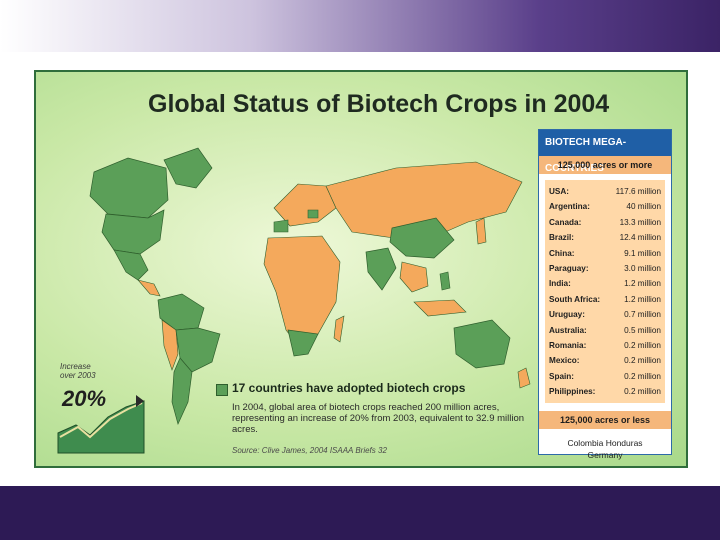  What do you see at coordinates (605, 420) in the screenshot?
I see `panel-threshold-low: 125,000 acres or less` at bounding box center [605, 420].